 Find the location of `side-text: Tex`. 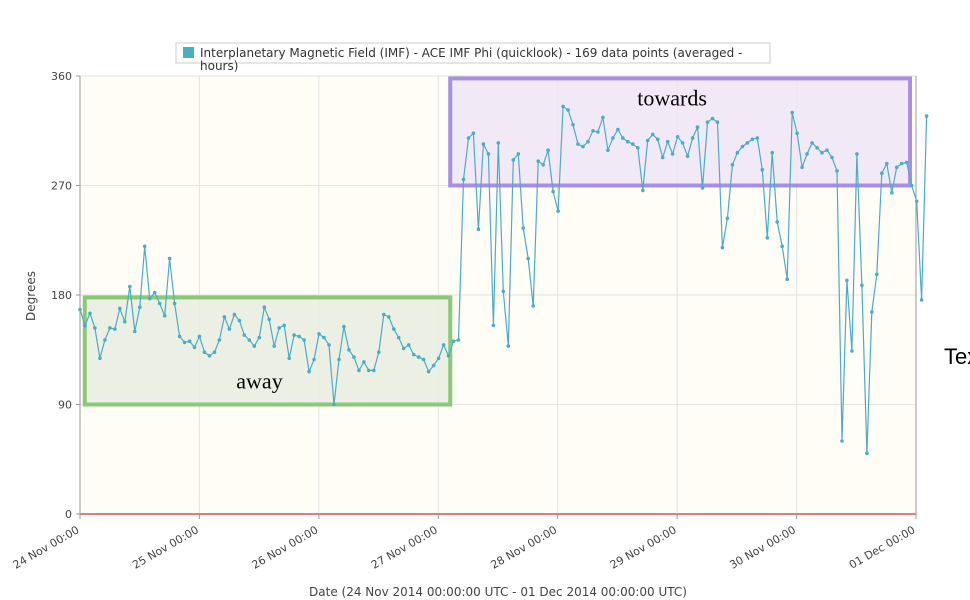

side-text: Tex is located at coordinates (957, 356).